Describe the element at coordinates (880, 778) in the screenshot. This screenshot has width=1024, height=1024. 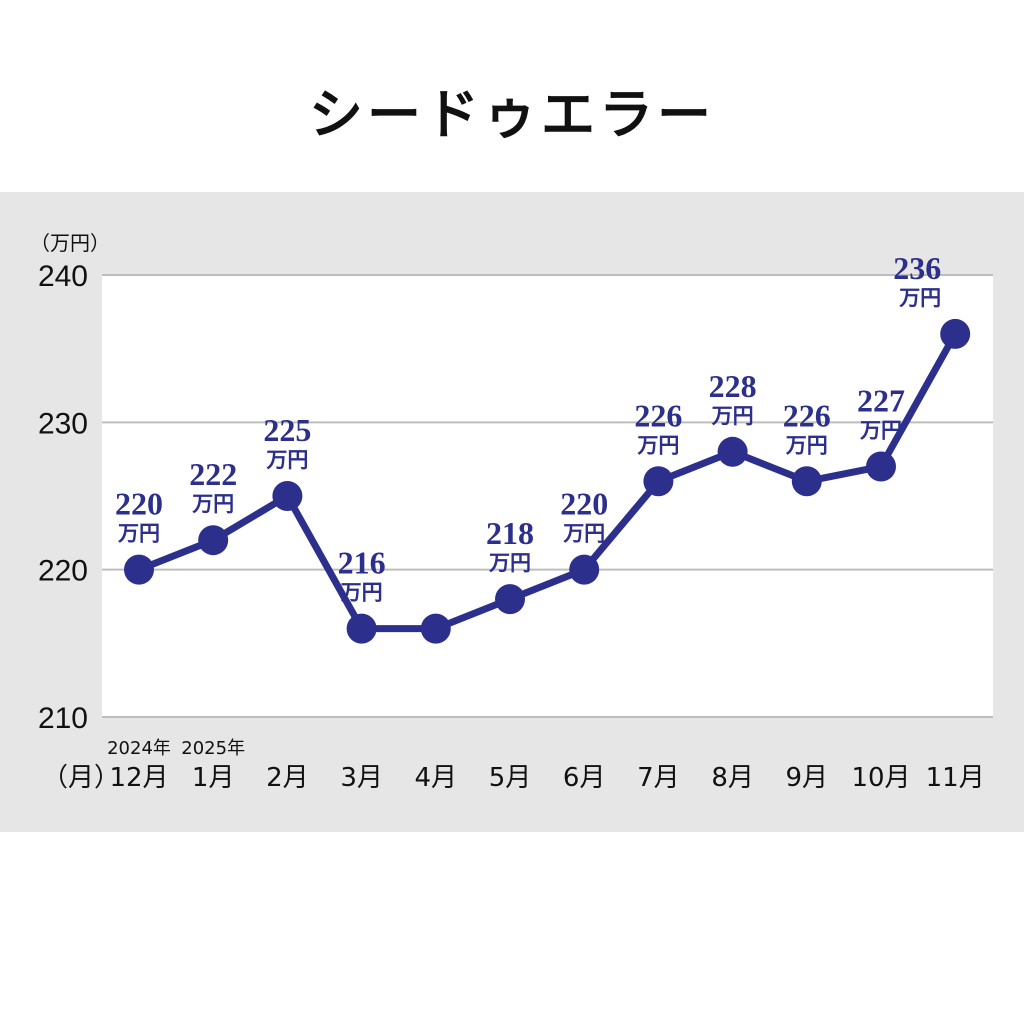
I see `x-tick-label: 10月` at that location.